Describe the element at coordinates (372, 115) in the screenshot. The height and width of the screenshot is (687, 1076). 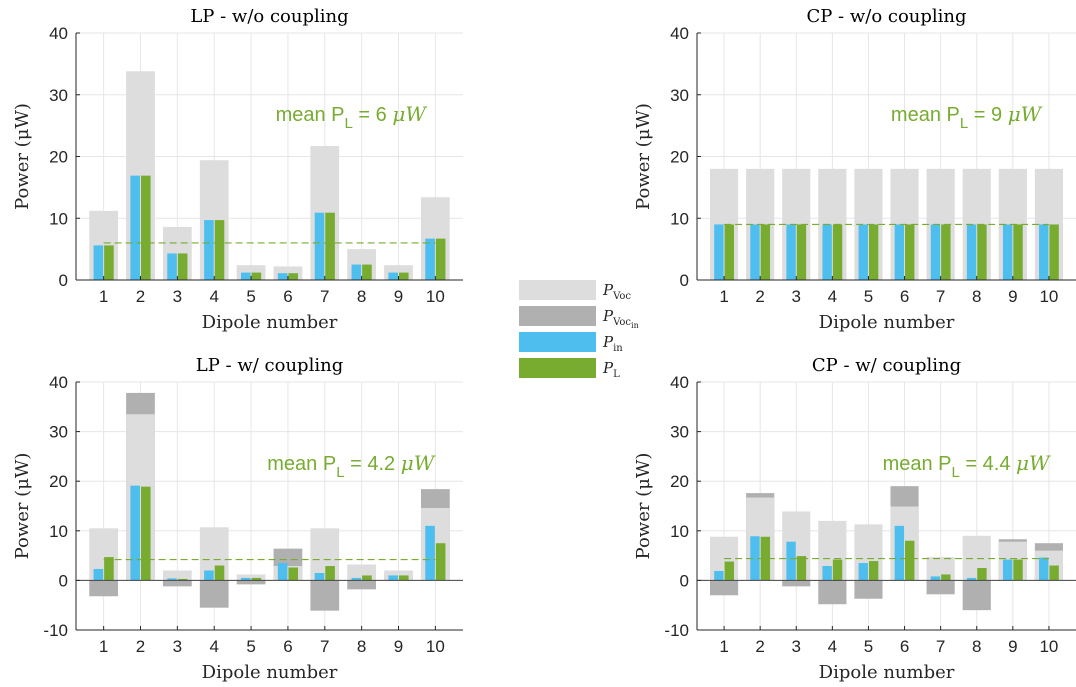
I see `annotation-value: = 6` at that location.